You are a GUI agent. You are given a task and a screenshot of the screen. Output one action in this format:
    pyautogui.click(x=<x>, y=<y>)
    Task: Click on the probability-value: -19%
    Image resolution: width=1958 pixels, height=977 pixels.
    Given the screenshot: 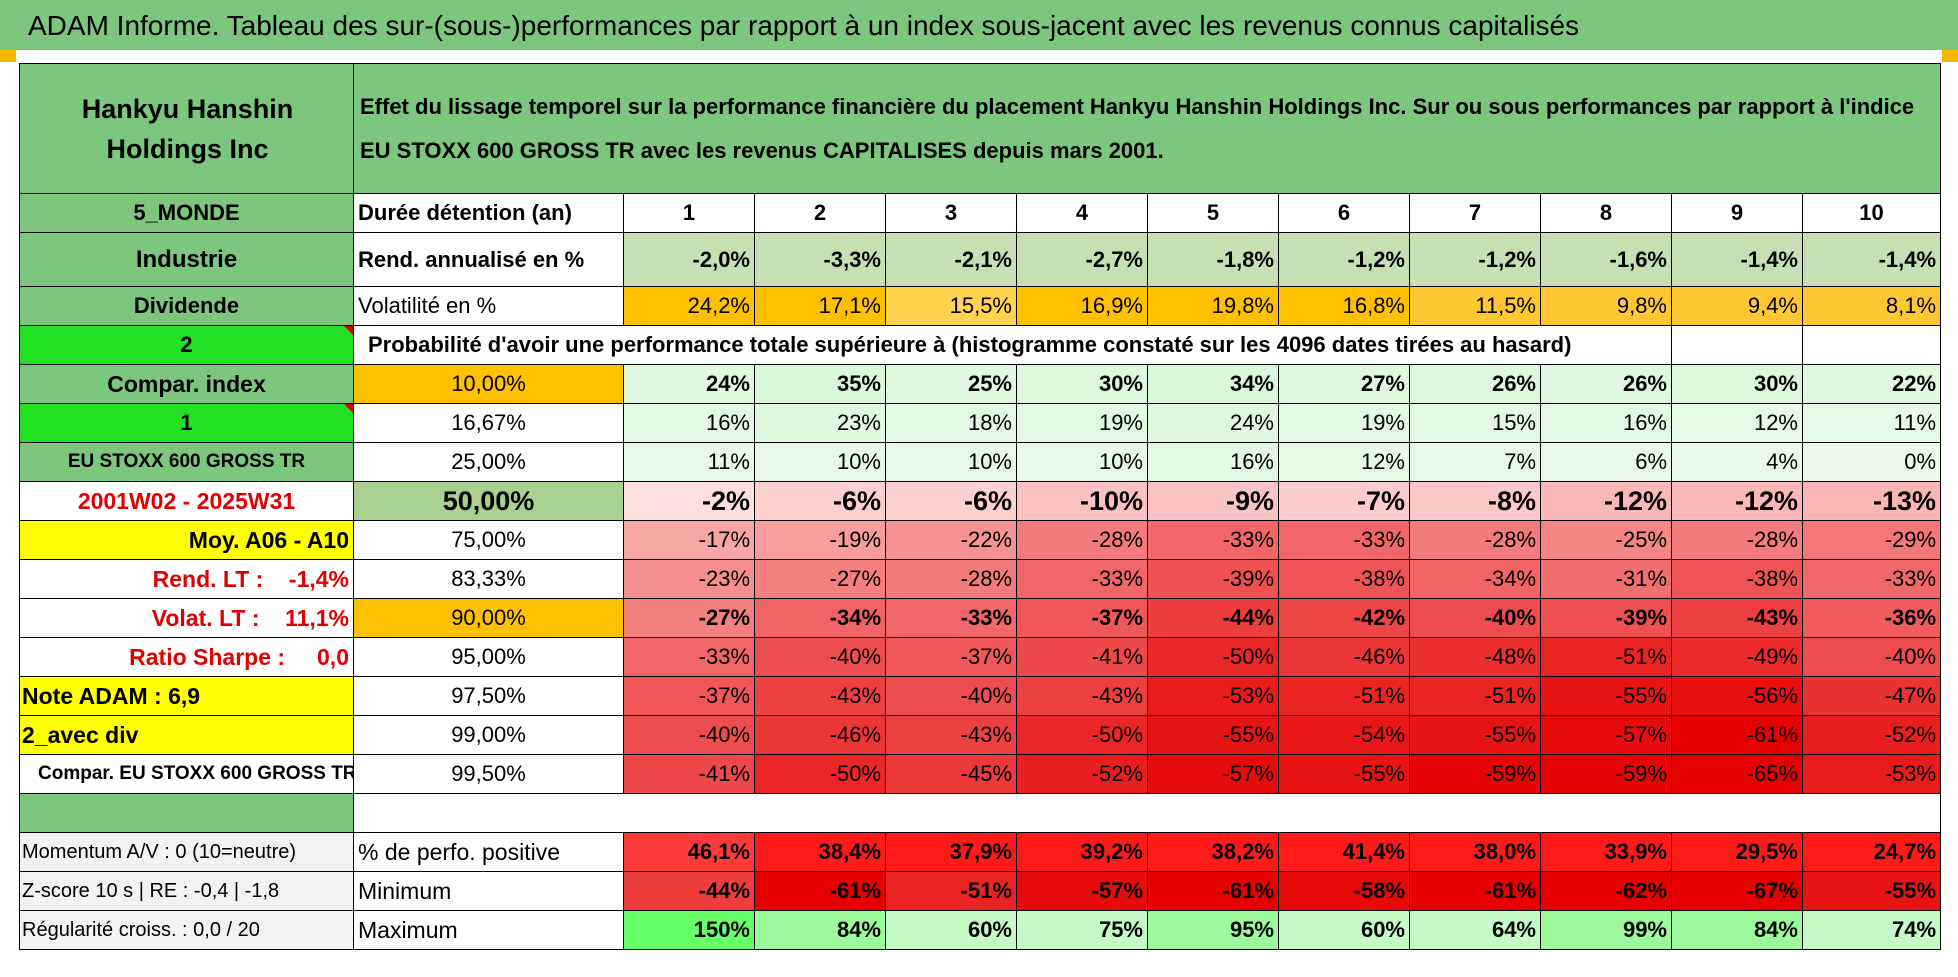 What is the action you would take?
    pyautogui.click(x=820, y=540)
    